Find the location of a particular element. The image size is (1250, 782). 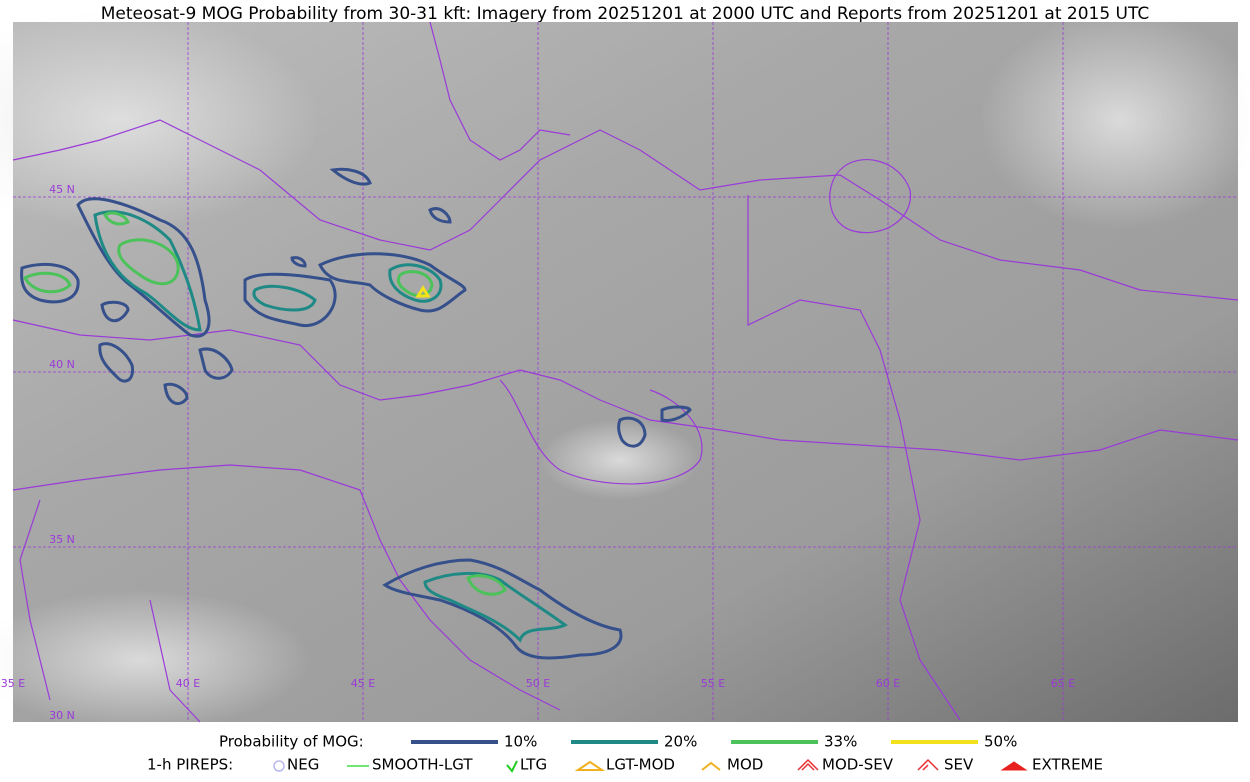

lon-label: 50 E is located at coordinates (538, 683).